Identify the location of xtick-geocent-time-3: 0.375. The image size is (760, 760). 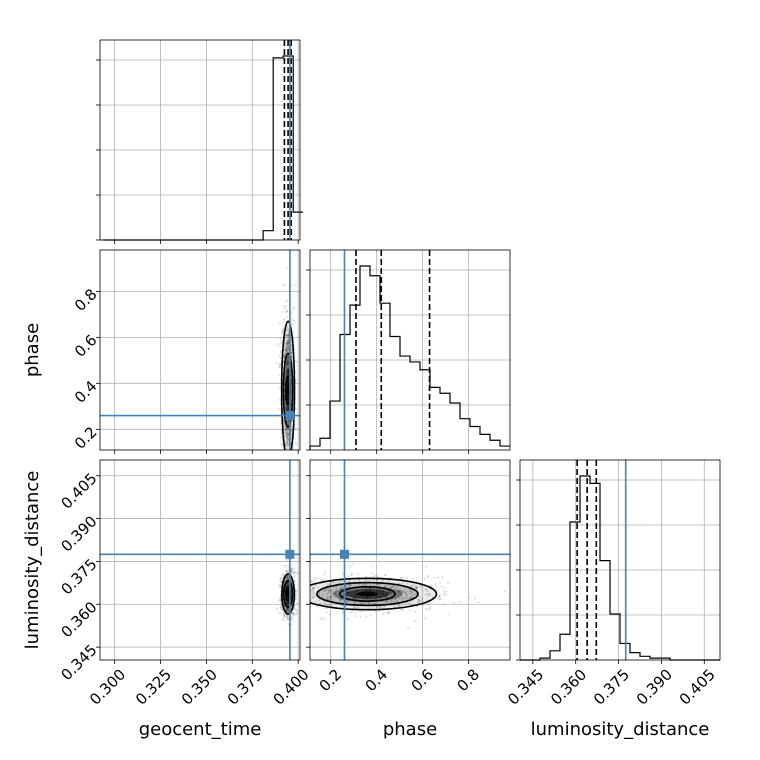
(245, 687).